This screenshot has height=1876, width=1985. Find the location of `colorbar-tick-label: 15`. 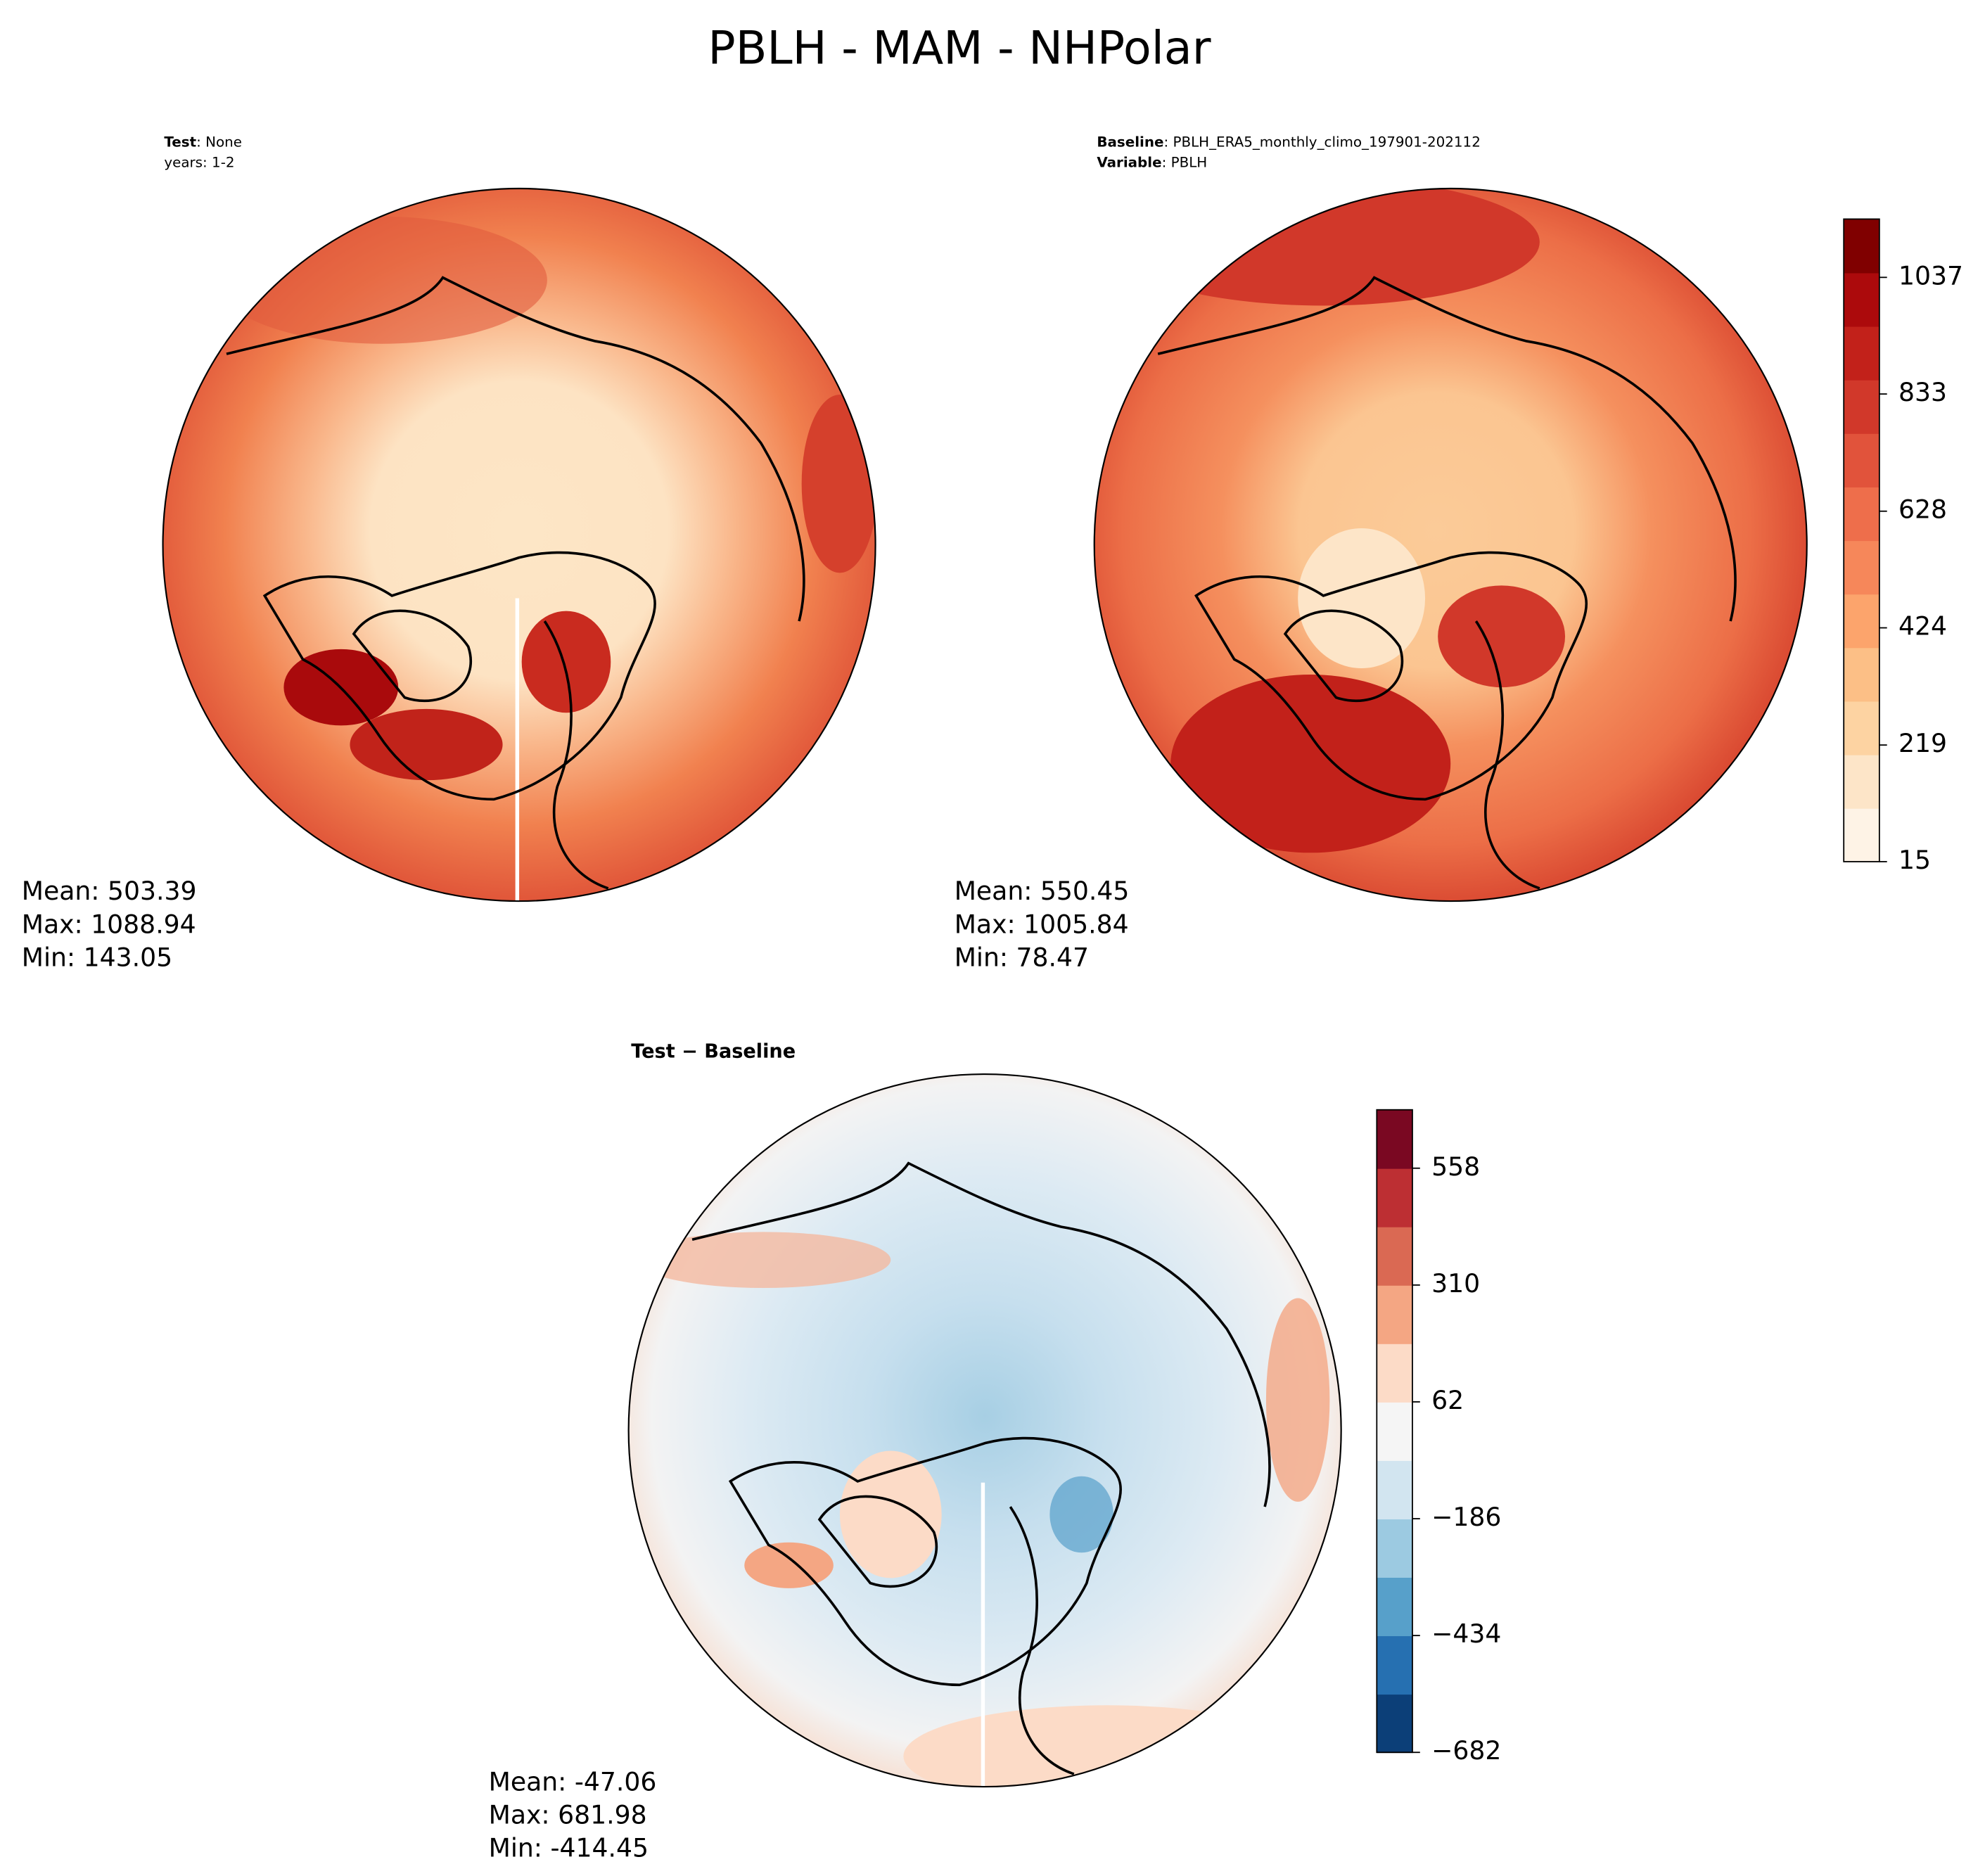

colorbar-tick-label: 15 is located at coordinates (1914, 860).